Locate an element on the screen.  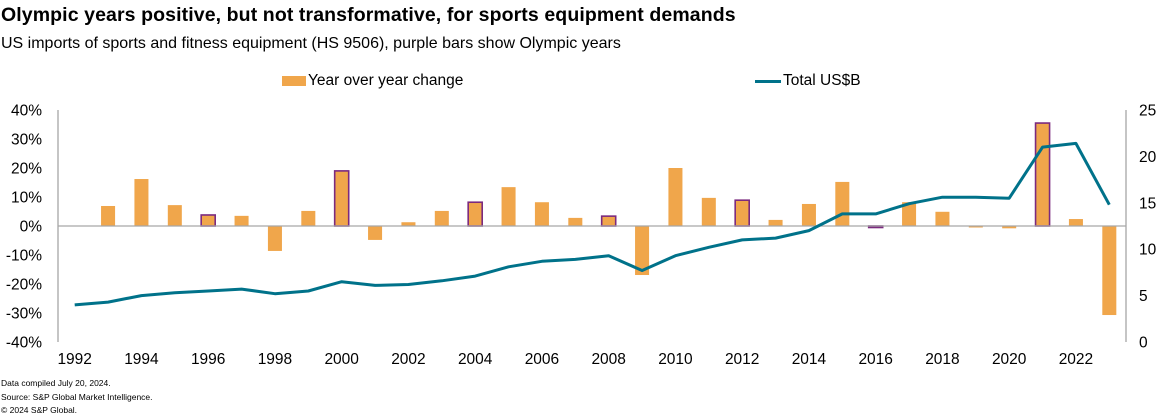
left-tick-label: -30% is located at coordinates (24, 314).